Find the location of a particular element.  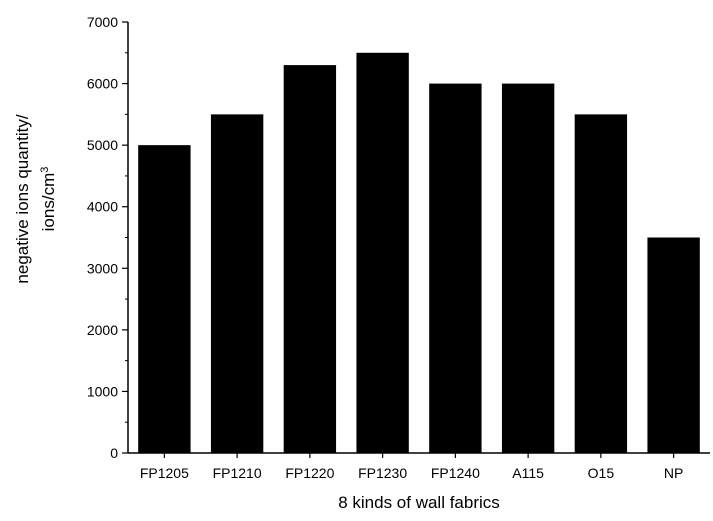

x-axis-title: 8 kinds of wall fabrics is located at coordinates (419, 502).